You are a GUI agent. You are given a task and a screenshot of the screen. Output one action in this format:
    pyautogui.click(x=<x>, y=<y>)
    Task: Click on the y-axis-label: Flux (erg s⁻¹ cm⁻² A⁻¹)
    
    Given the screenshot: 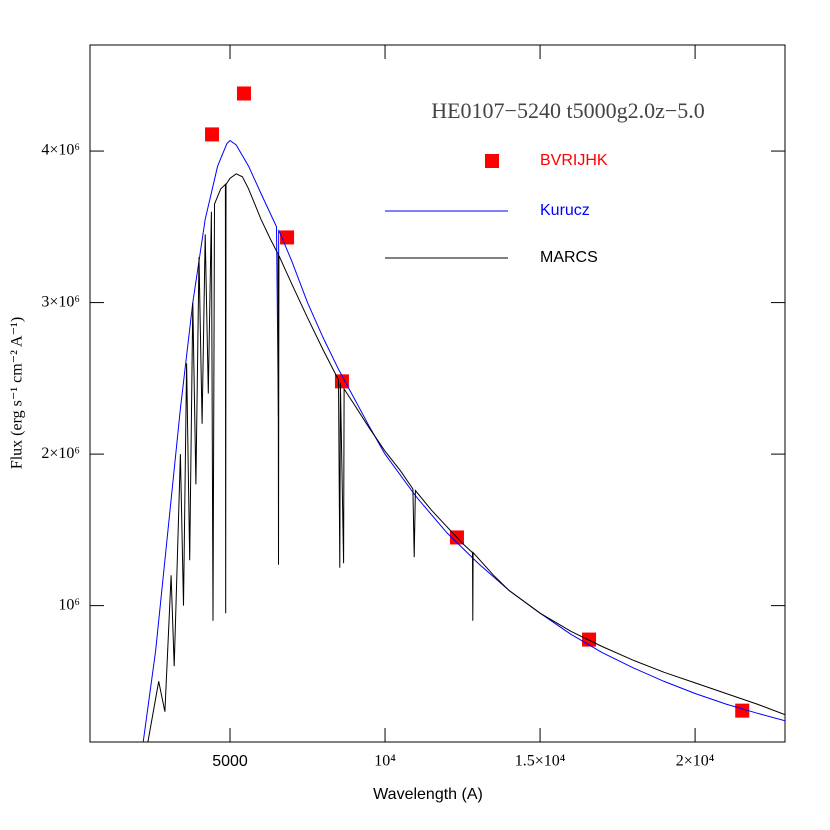 What is the action you would take?
    pyautogui.click(x=17, y=393)
    